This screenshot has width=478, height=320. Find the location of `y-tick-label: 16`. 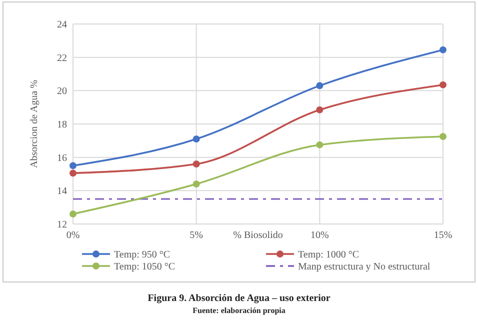

y-tick-label: 16 is located at coordinates (62, 158).